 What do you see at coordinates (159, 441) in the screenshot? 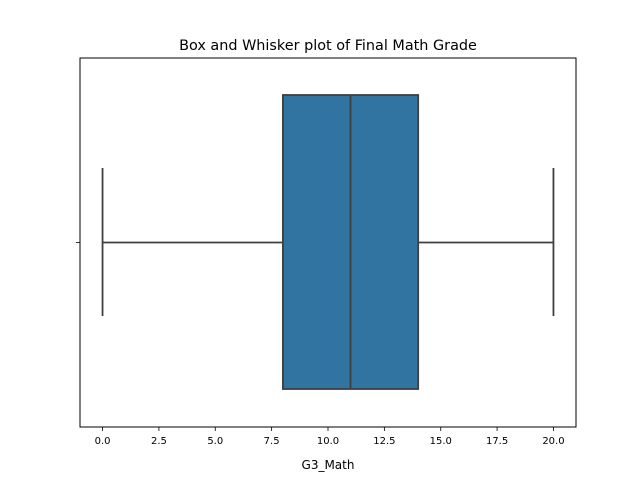
I see `x-tick-label: 2.5` at bounding box center [159, 441].